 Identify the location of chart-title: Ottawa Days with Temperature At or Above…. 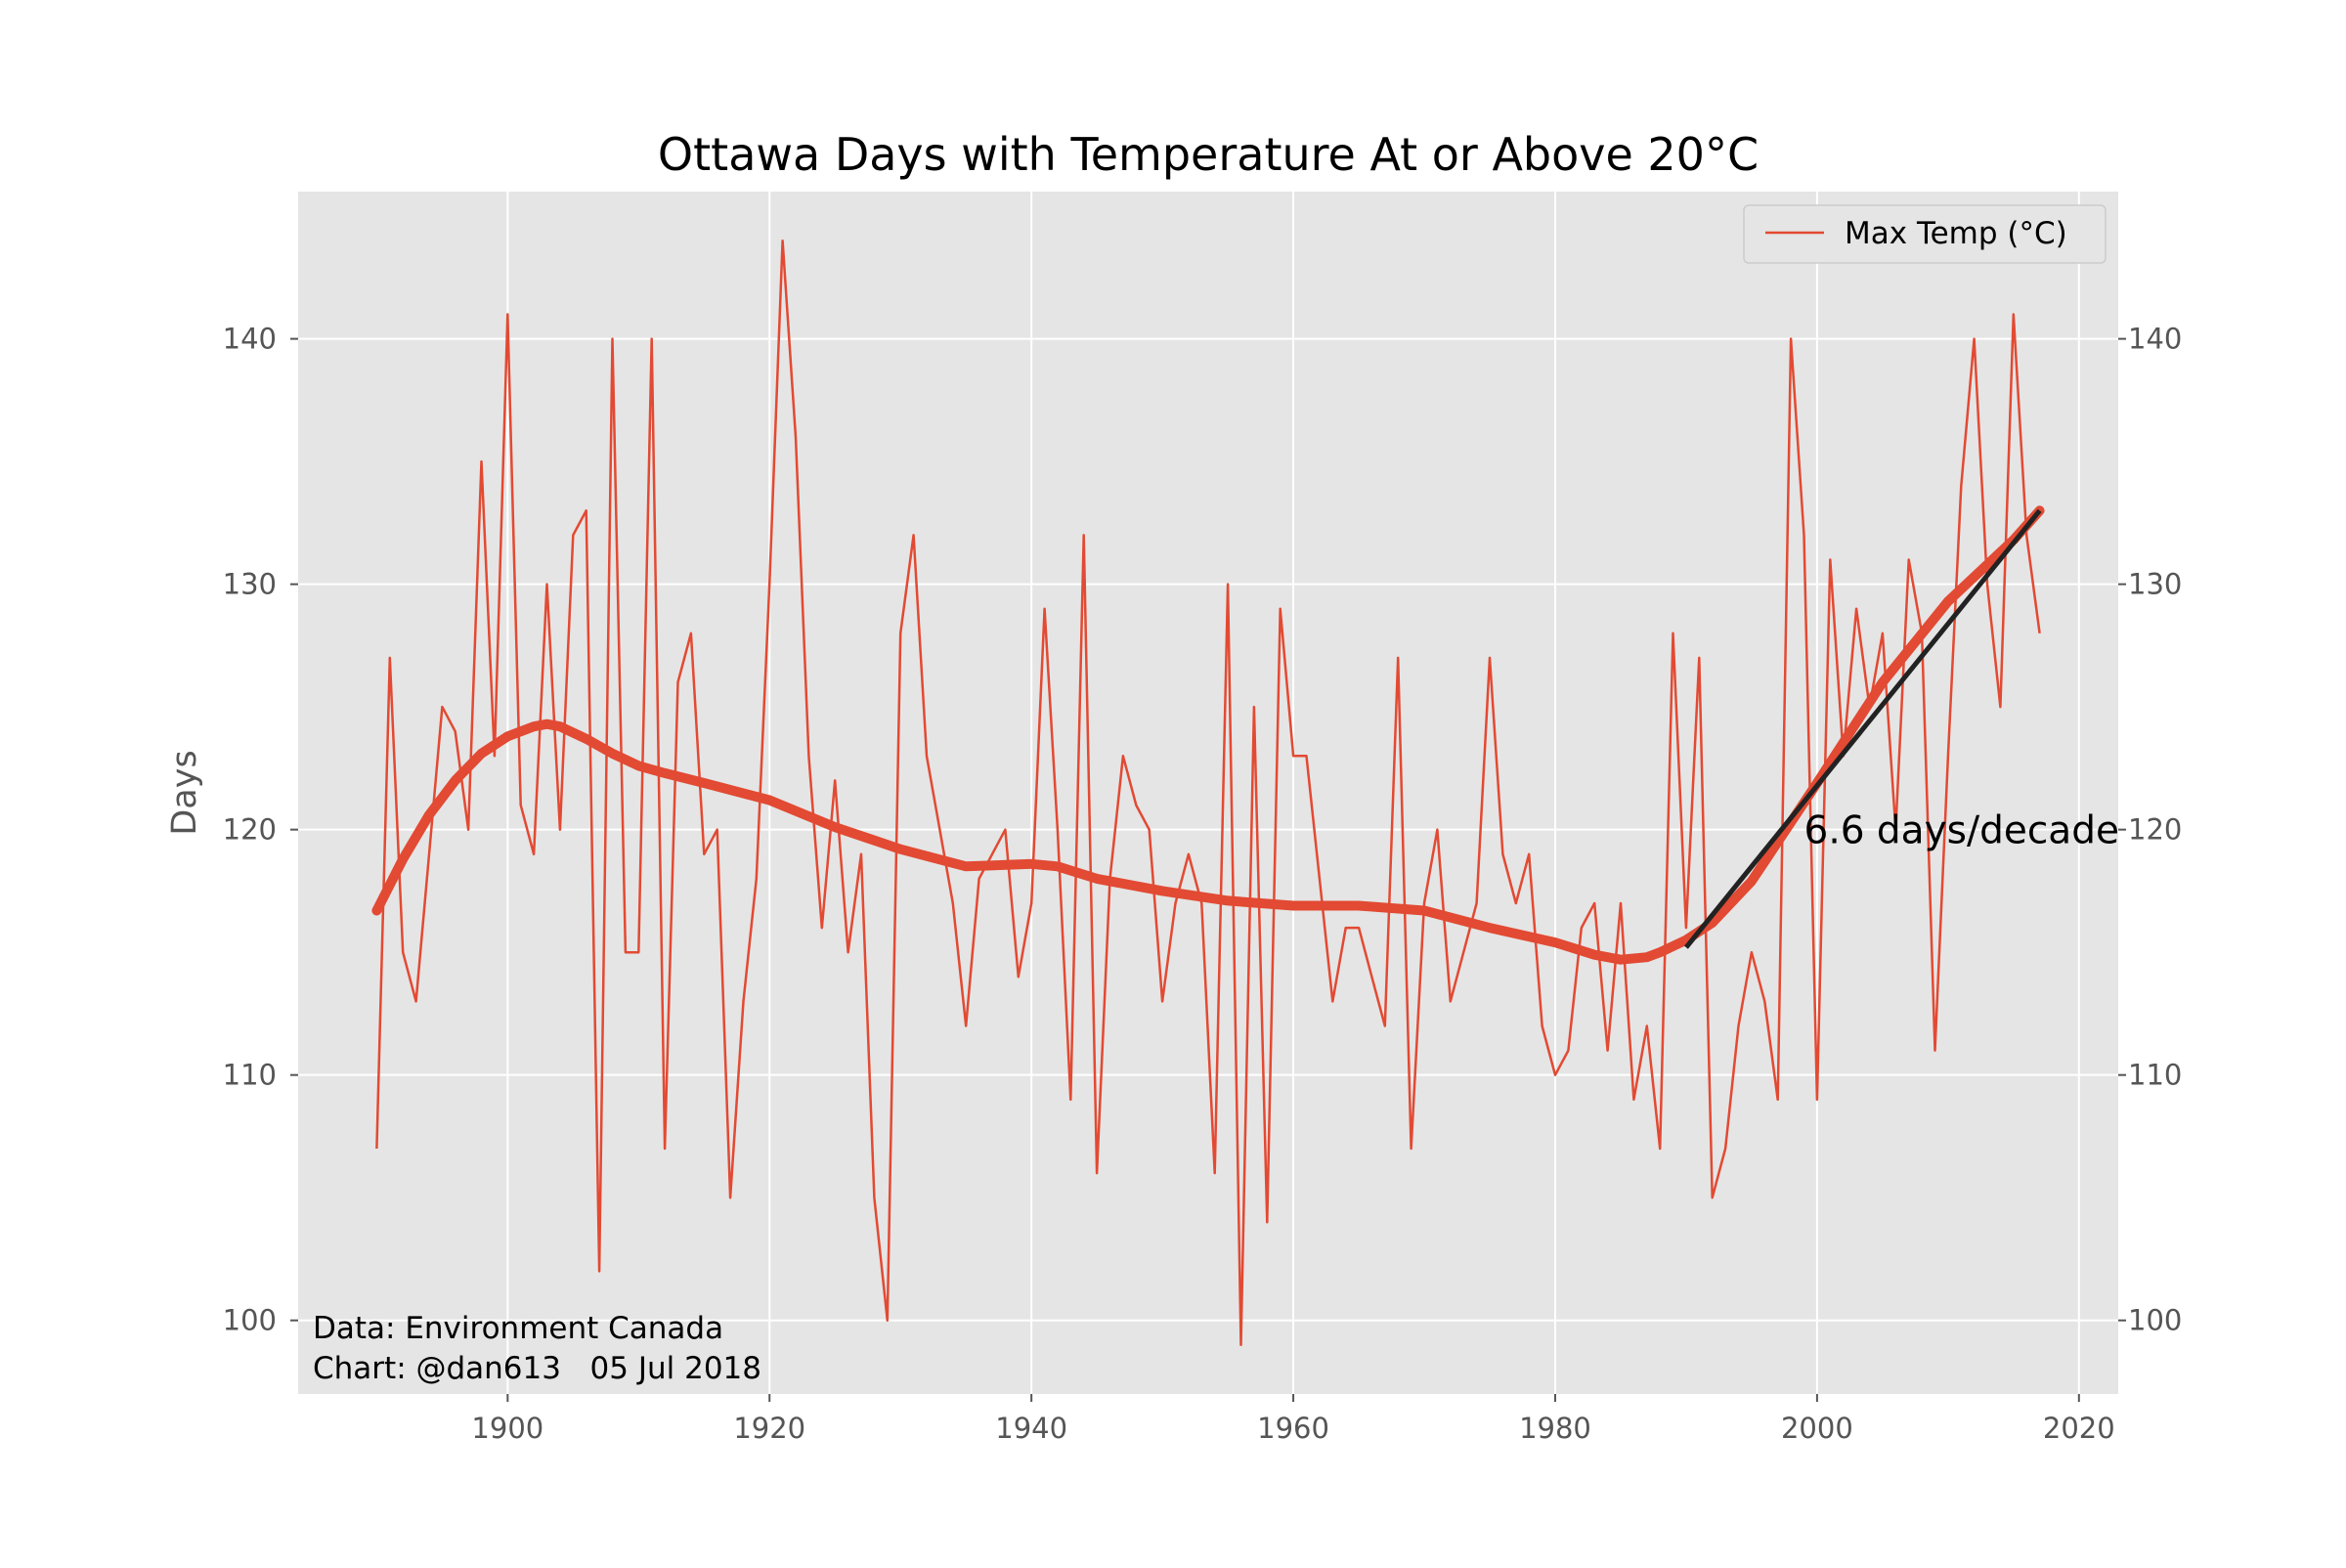
(1208, 154).